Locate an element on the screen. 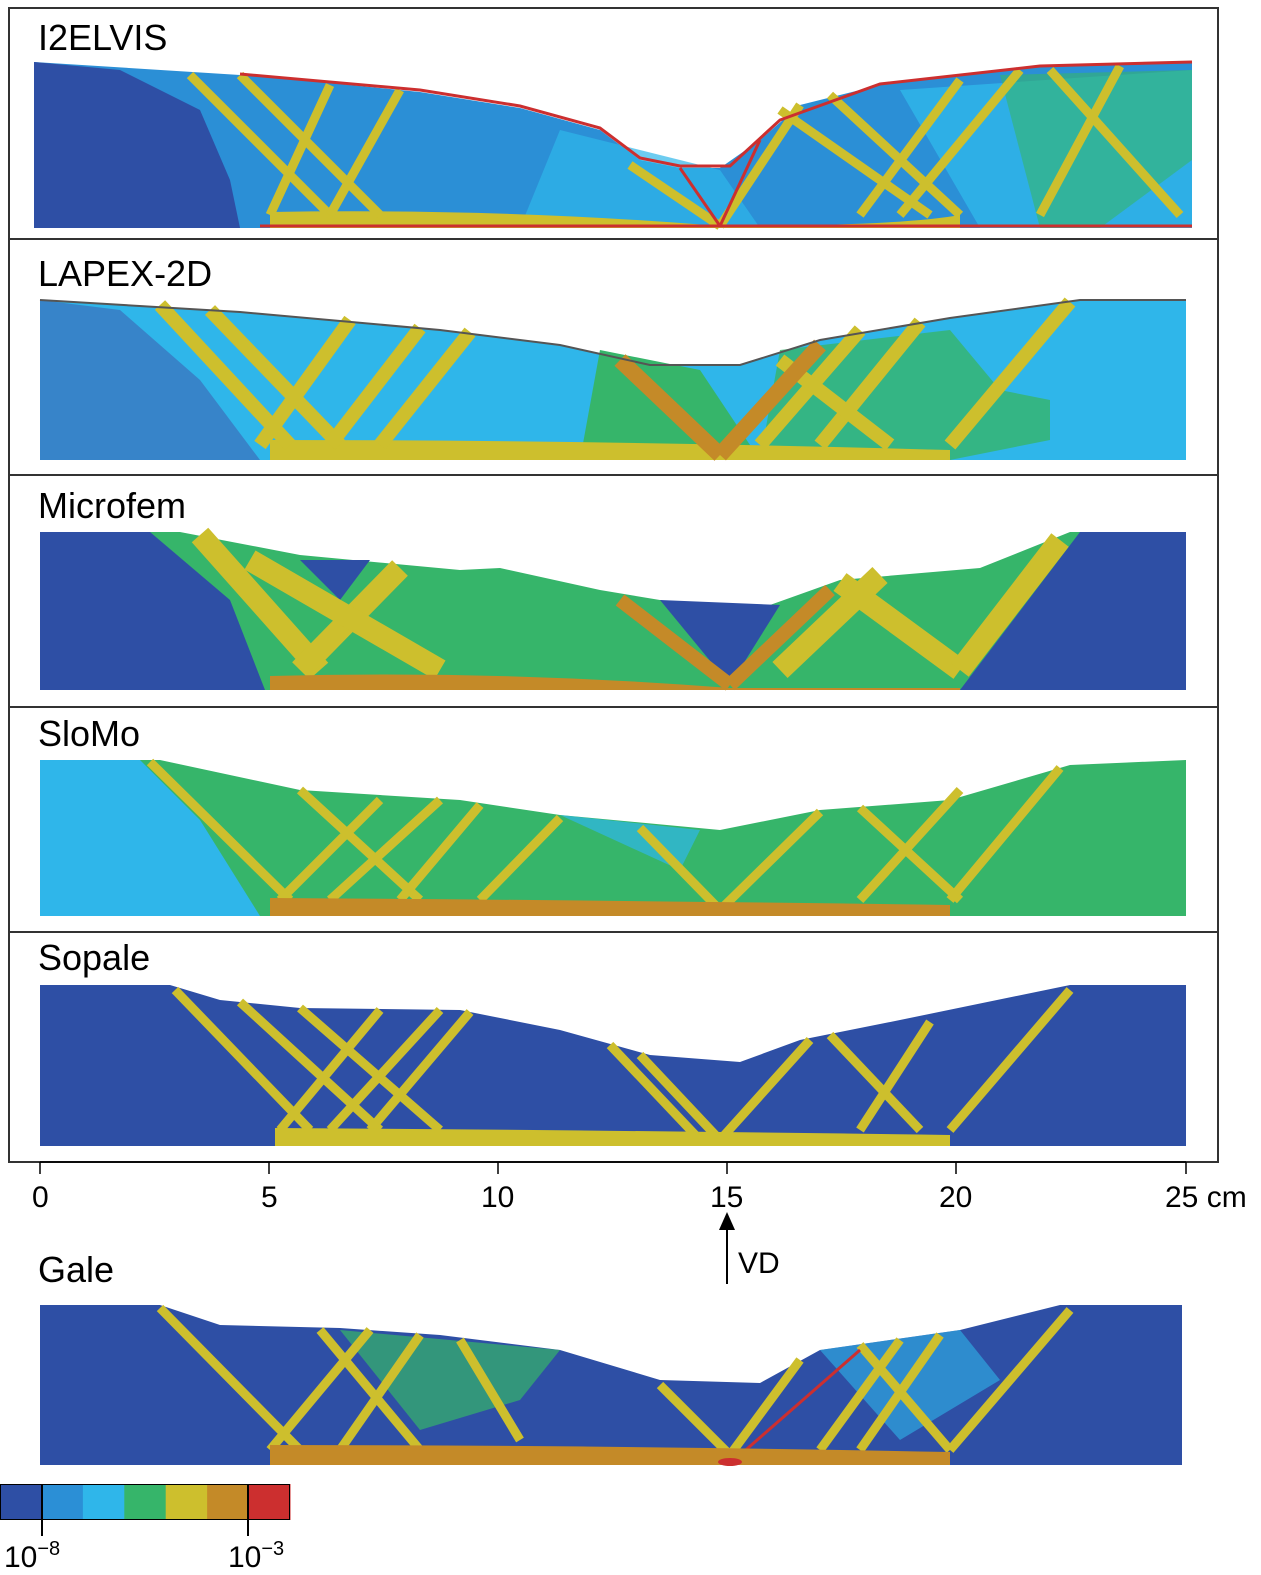 Image resolution: width=1261 pixels, height=1575 pixels. panel-label-microfem: Microfem is located at coordinates (112, 505).